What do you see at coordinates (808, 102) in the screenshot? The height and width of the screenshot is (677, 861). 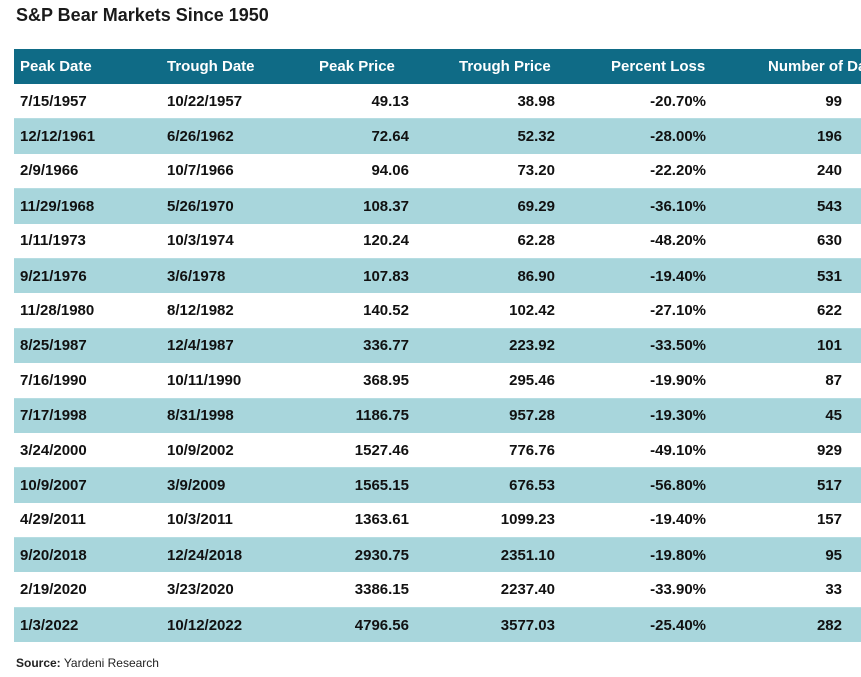 I see `cell-number-of-days: 99` at bounding box center [808, 102].